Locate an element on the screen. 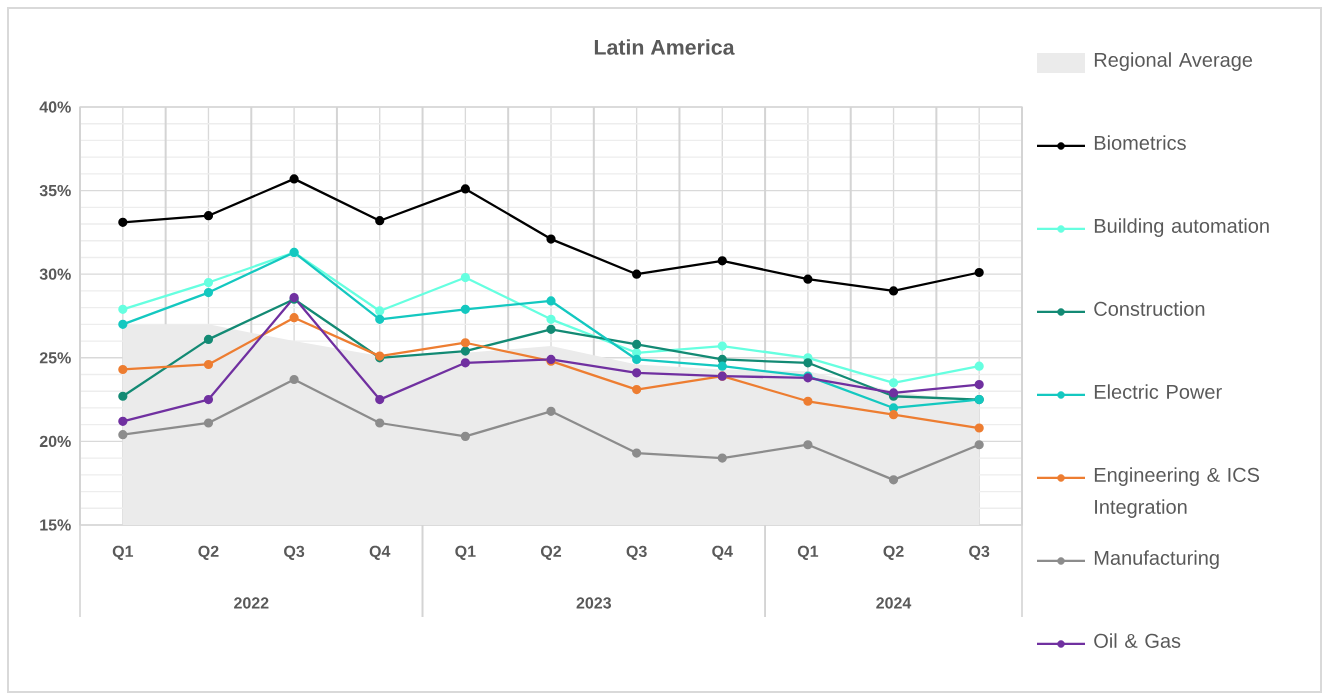 The image size is (1329, 700). y-tick-label: 20% is located at coordinates (55, 441).